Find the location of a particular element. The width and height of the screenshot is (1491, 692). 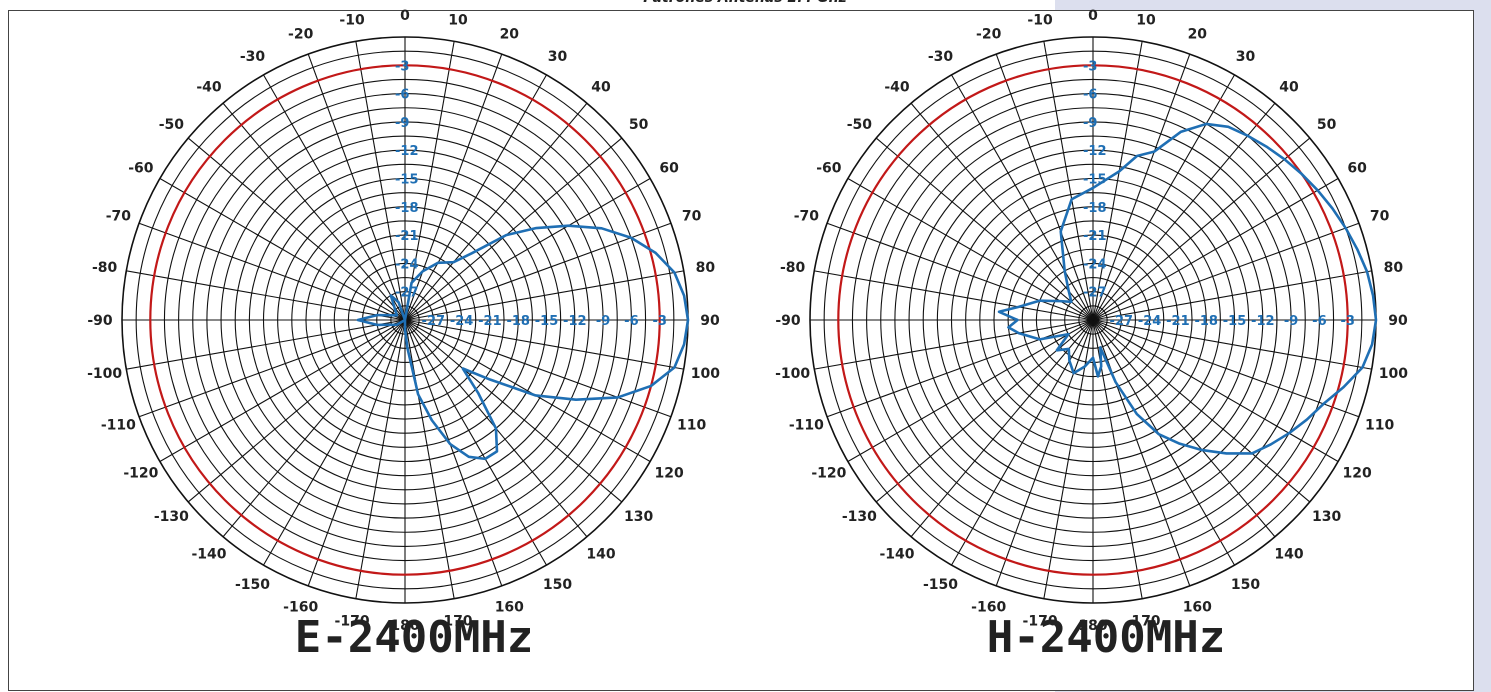

angle-tick-label: 60 is located at coordinates (669, 169).